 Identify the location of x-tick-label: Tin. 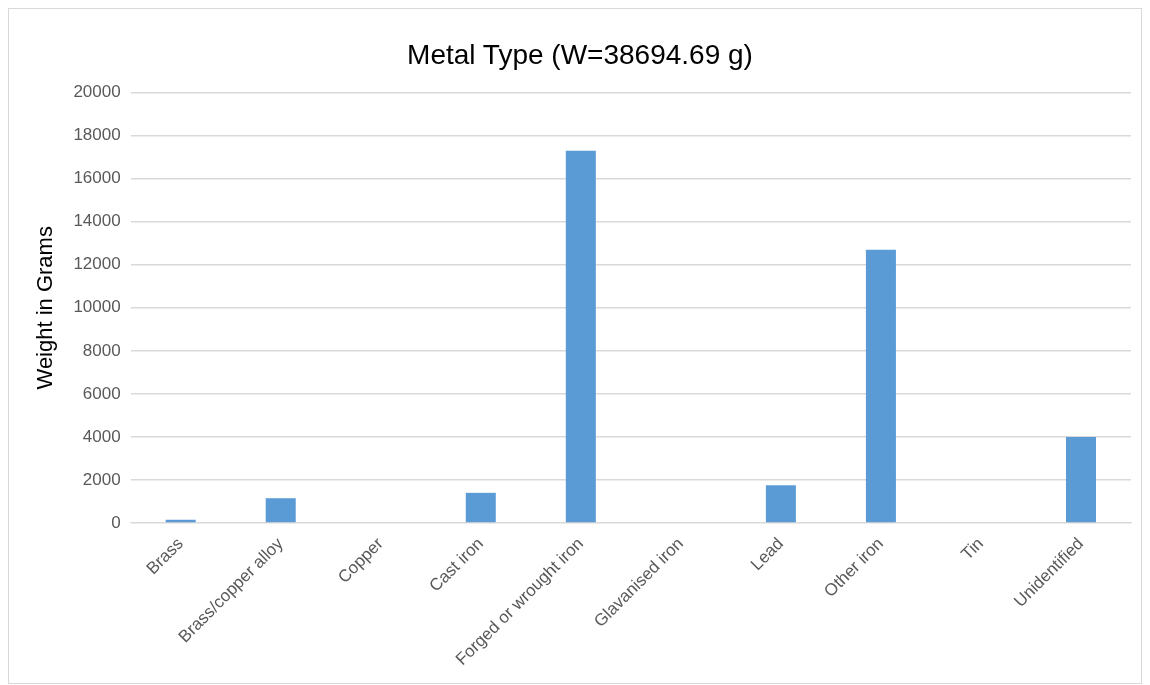
(972, 548).